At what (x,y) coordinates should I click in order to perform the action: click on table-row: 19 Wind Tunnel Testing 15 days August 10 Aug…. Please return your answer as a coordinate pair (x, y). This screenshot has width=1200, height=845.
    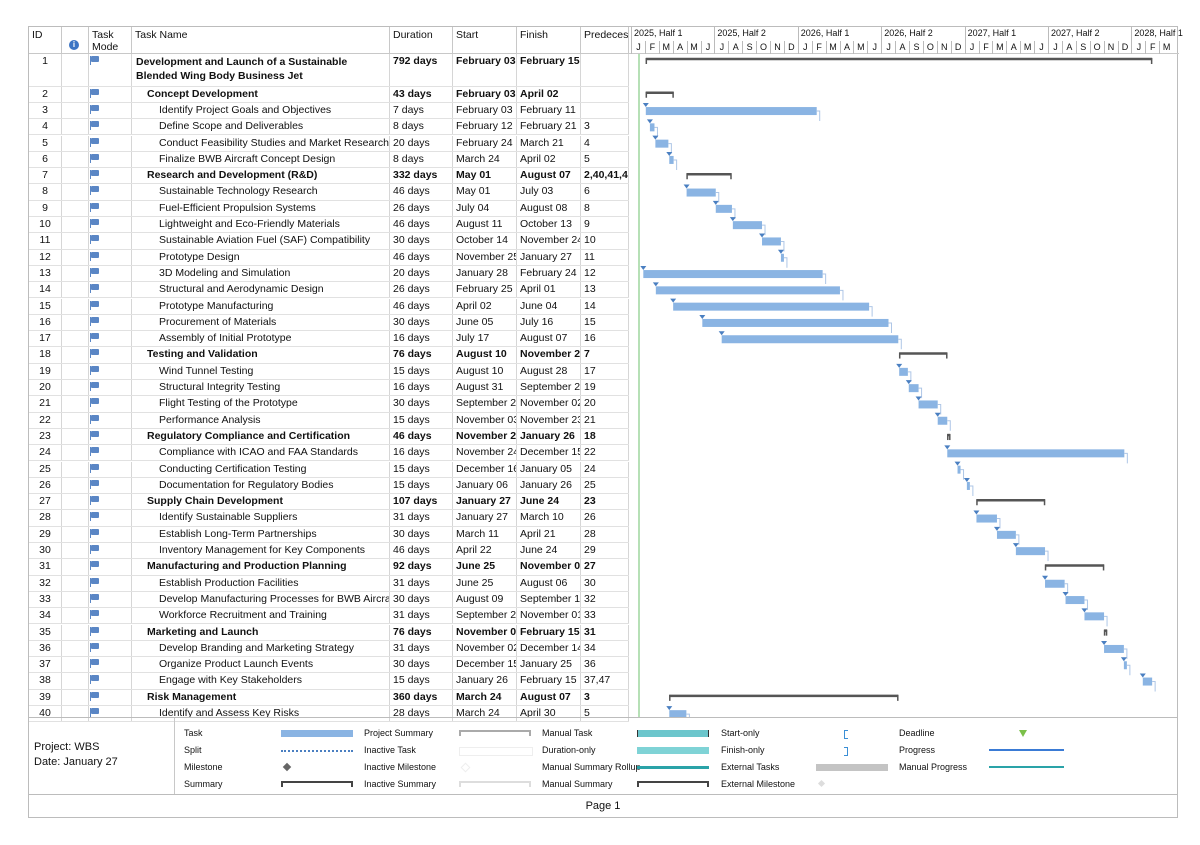
    Looking at the image, I should click on (329, 371).